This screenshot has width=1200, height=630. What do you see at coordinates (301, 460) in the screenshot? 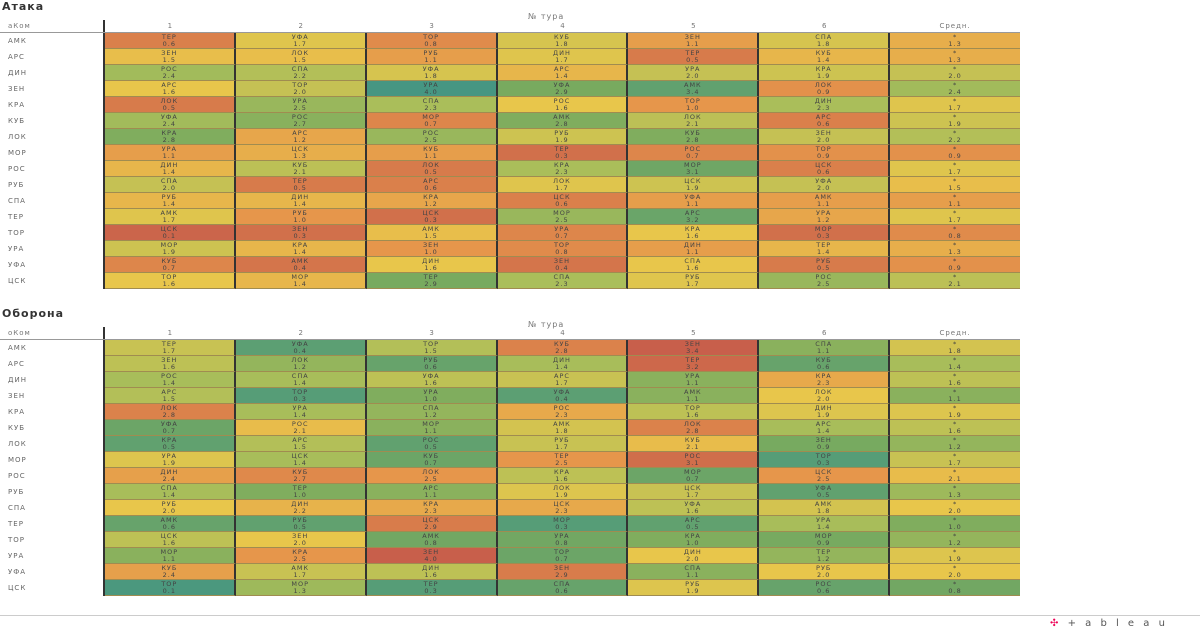
I see `heatmap-cell: ЦСК 1.4` at bounding box center [301, 460].